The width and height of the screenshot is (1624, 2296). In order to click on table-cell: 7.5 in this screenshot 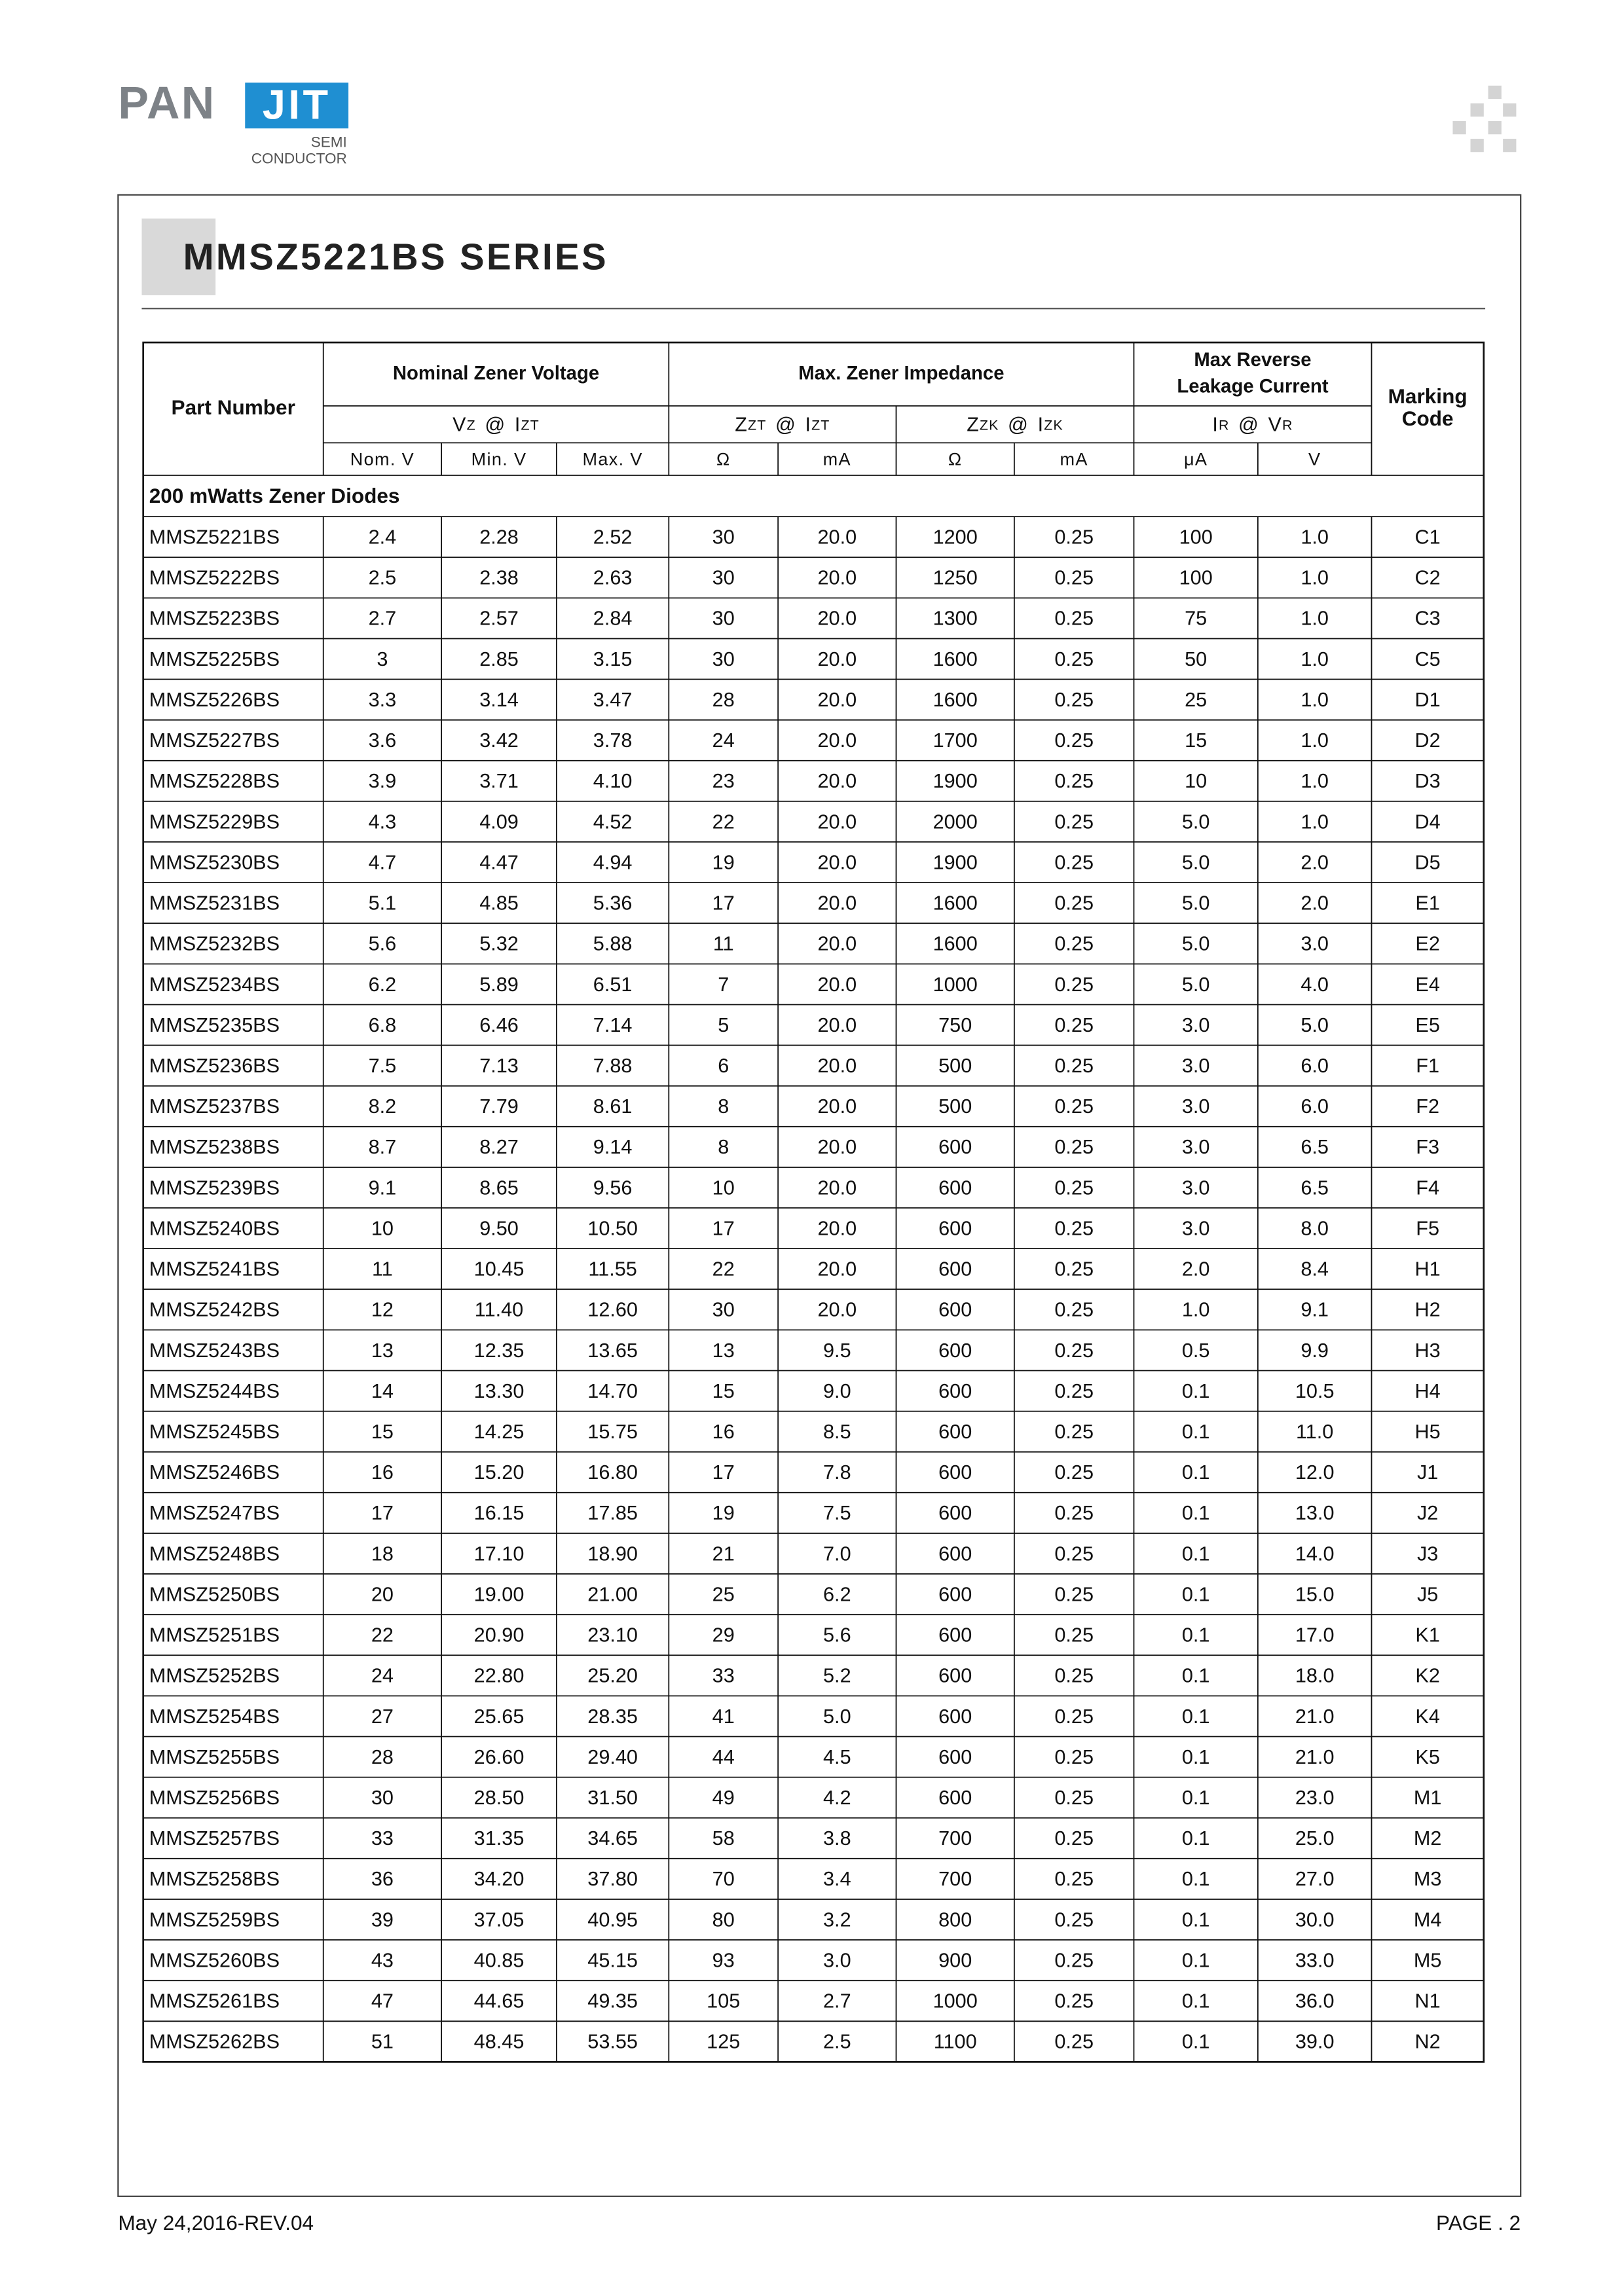, I will do `click(383, 1066)`.